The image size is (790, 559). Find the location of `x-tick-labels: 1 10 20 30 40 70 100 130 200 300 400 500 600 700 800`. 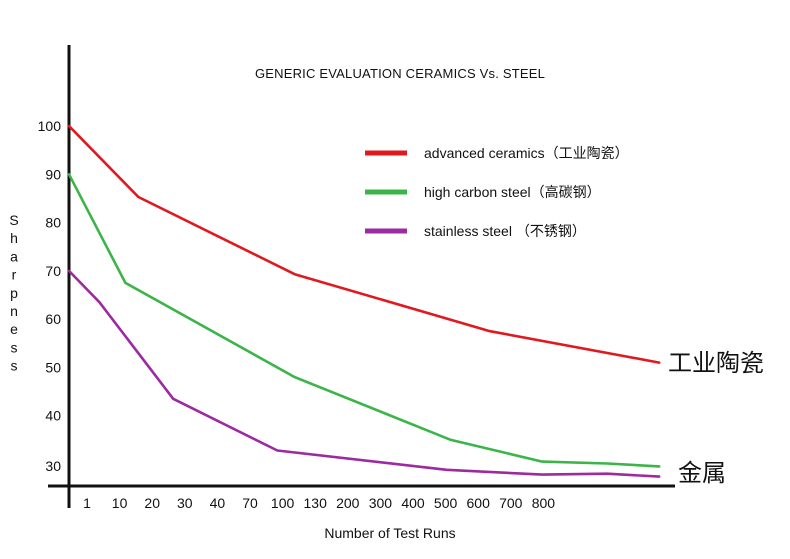

x-tick-labels: 1 10 20 30 40 70 100 130 200 300 400 500 600 700 800 is located at coordinates (319, 503).